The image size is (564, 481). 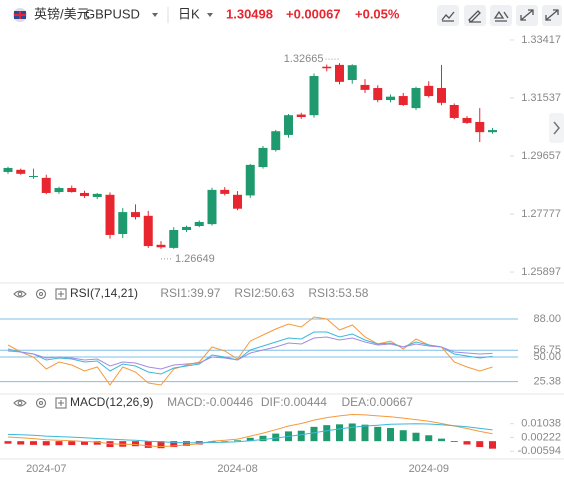 What do you see at coordinates (539, 451) in the screenshot?
I see `y-tick-label: -0.00594` at bounding box center [539, 451].